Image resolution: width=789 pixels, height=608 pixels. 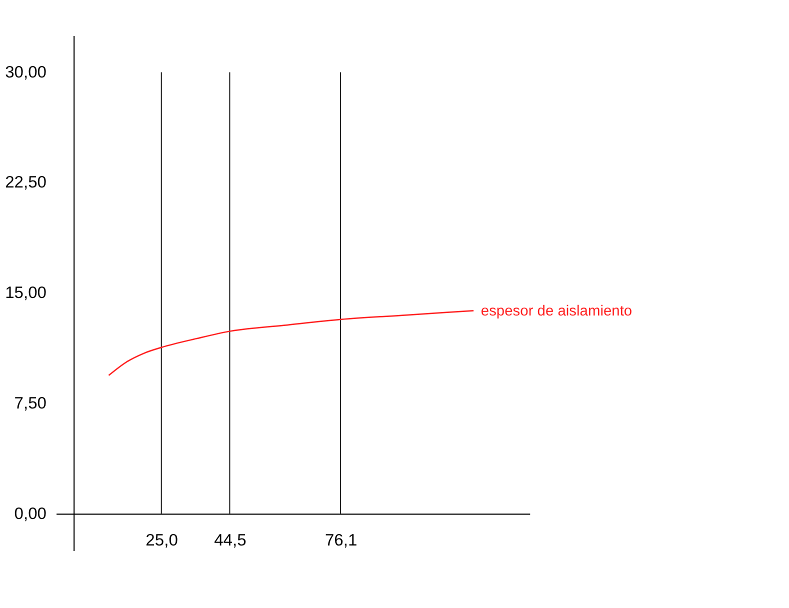 I want to click on series-label: espesor de aislamiento, so click(x=556, y=311).